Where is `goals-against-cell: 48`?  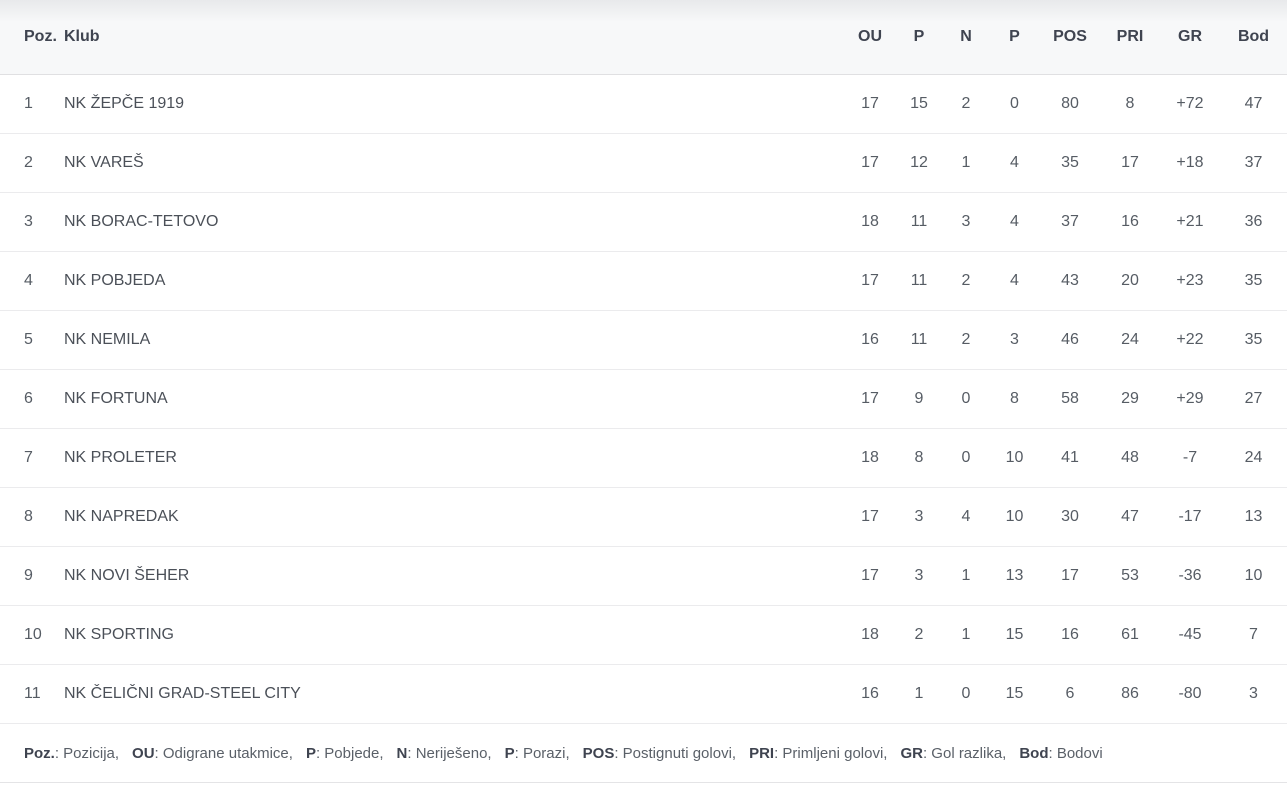 goals-against-cell: 48 is located at coordinates (1130, 457).